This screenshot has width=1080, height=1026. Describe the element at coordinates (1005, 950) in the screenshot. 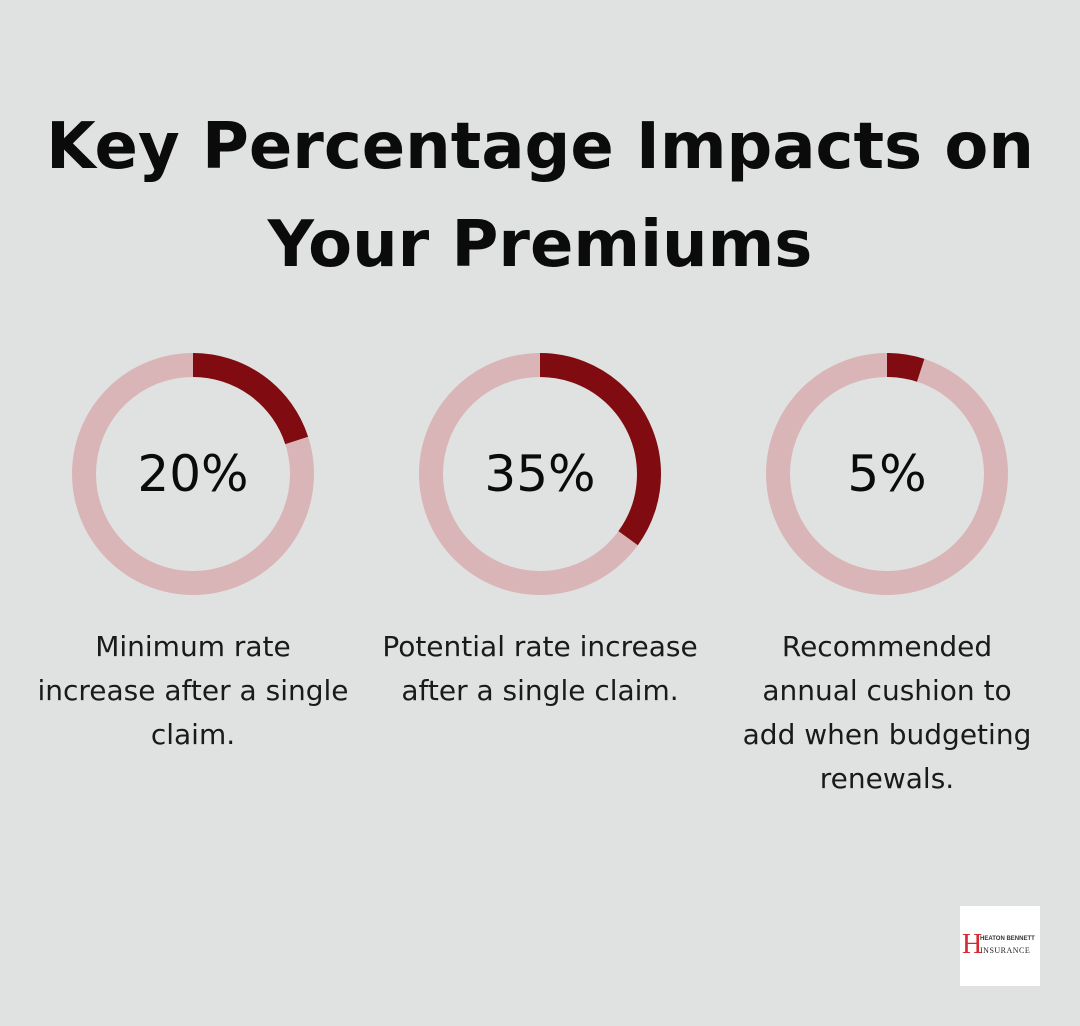

I see `logo-line-2: INSURANCE` at that location.